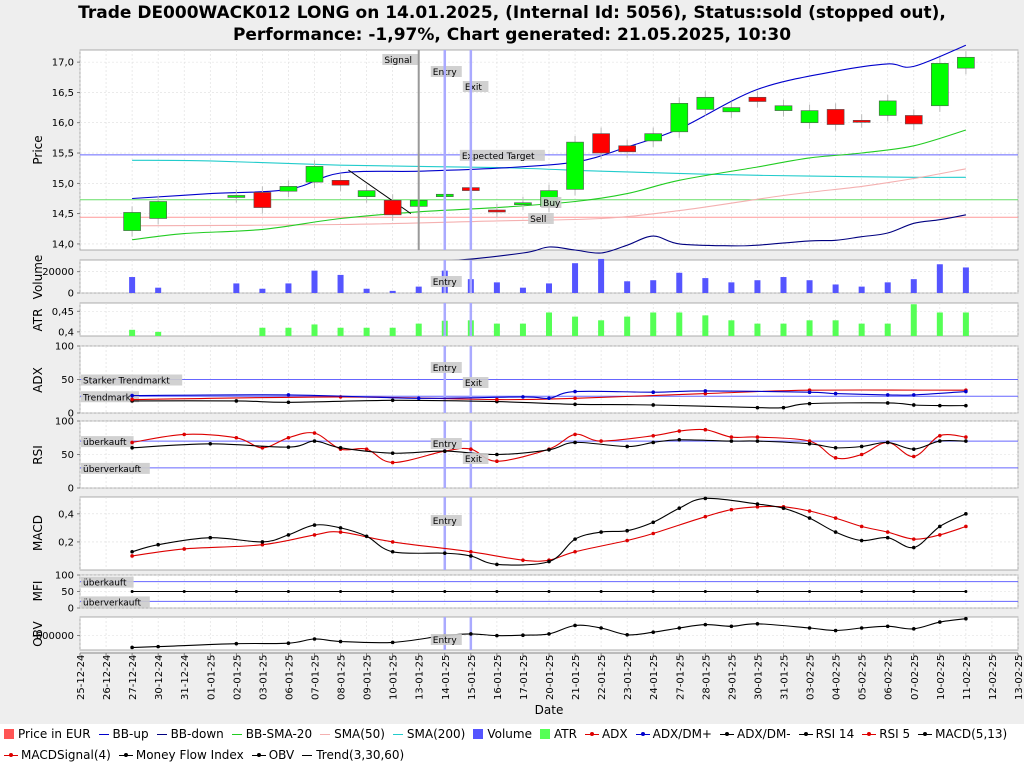  Describe the element at coordinates (112, 470) in the screenshot. I see `rsi-oversold-label: überverkauft` at that location.